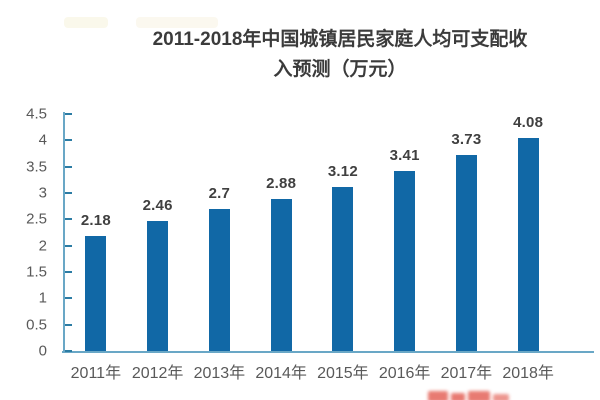 The image size is (600, 400). Describe the element at coordinates (36, 219) in the screenshot. I see `y-tick-label: 2.5` at that location.